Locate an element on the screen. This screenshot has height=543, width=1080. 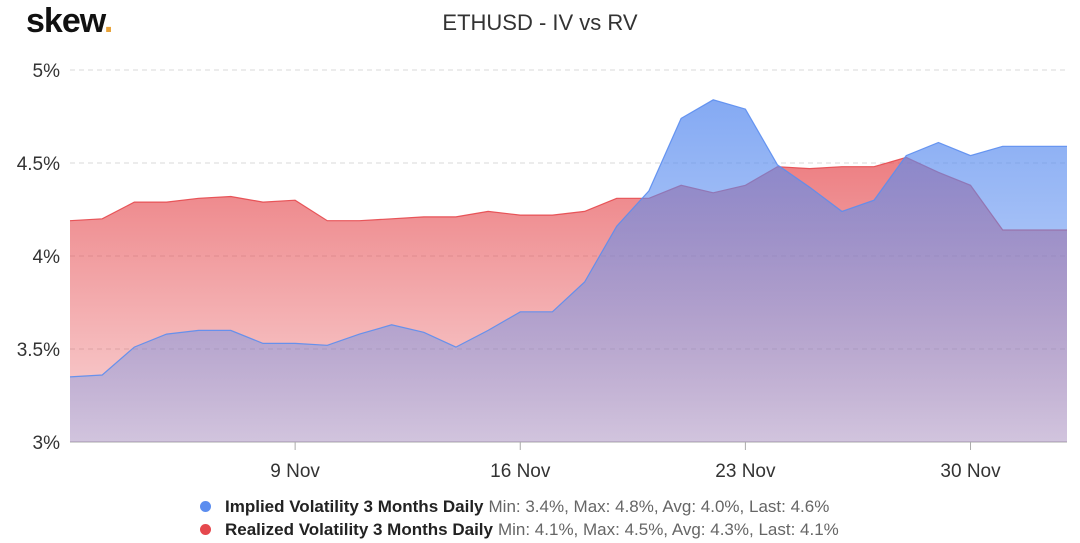
series-line-realized is located at coordinates (568, 193).